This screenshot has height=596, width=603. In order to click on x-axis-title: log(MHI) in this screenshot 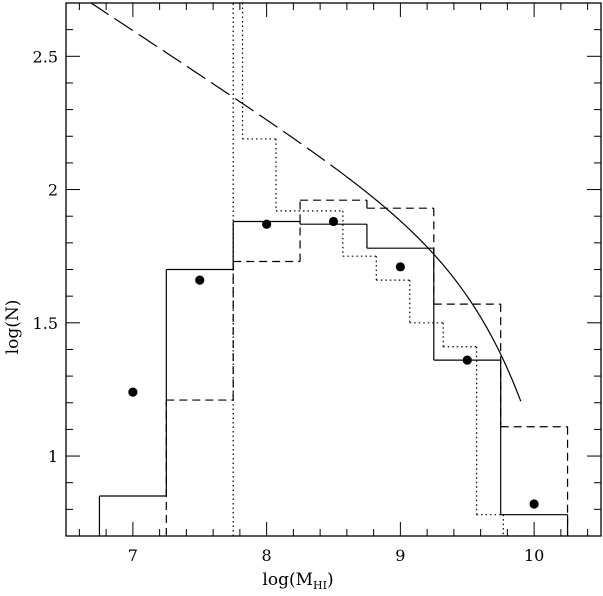, I will do `click(297, 581)`.